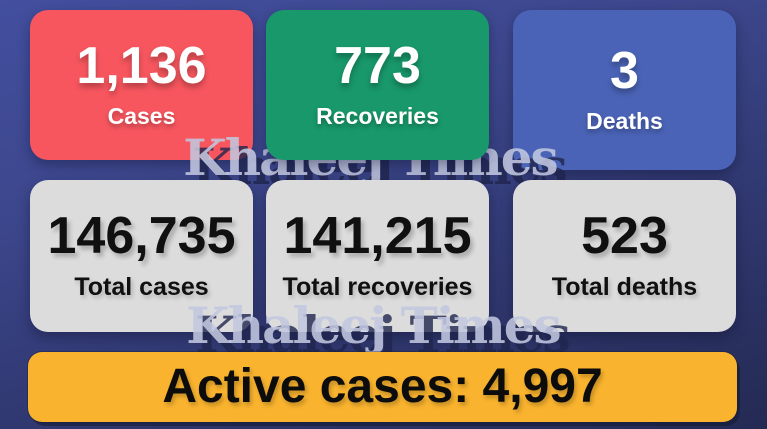 The width and height of the screenshot is (767, 429). I want to click on total-deaths-label: Total deaths, so click(624, 287).